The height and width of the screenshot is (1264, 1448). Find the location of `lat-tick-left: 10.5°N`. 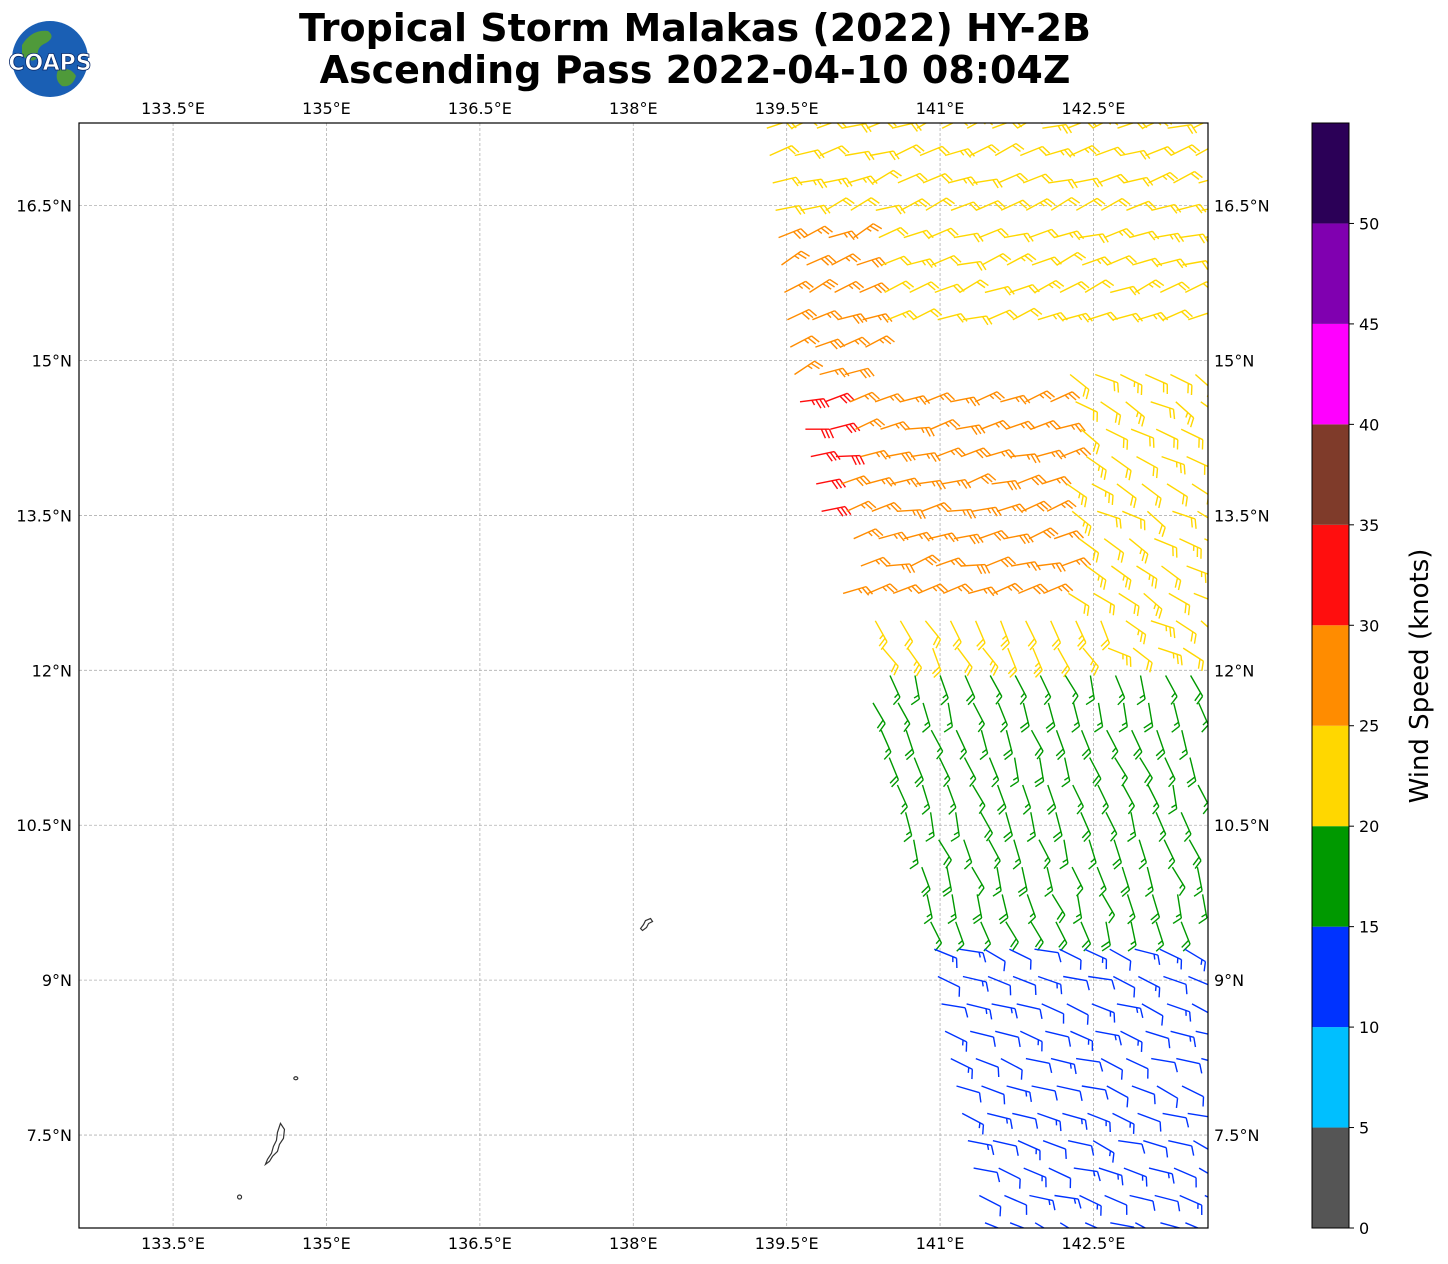

lat-tick-left: 10.5°N is located at coordinates (44, 825).